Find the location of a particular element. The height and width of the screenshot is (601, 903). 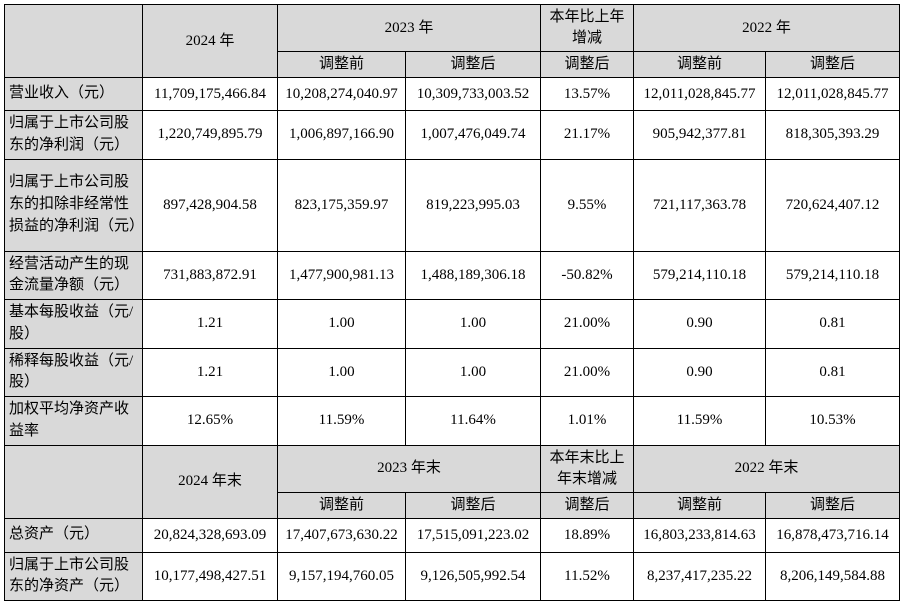

corner-cell-section1 is located at coordinates (73, 41).